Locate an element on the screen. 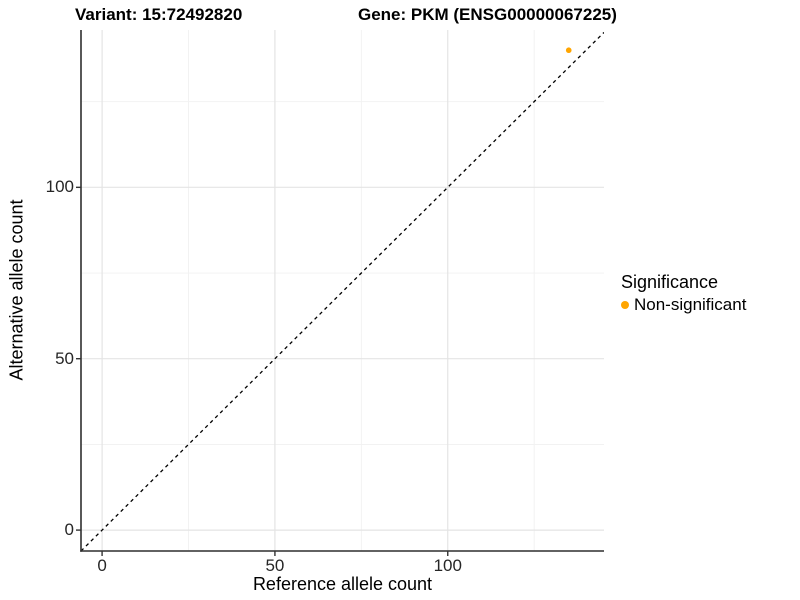  y-tick-label: 100 is located at coordinates (59, 187).